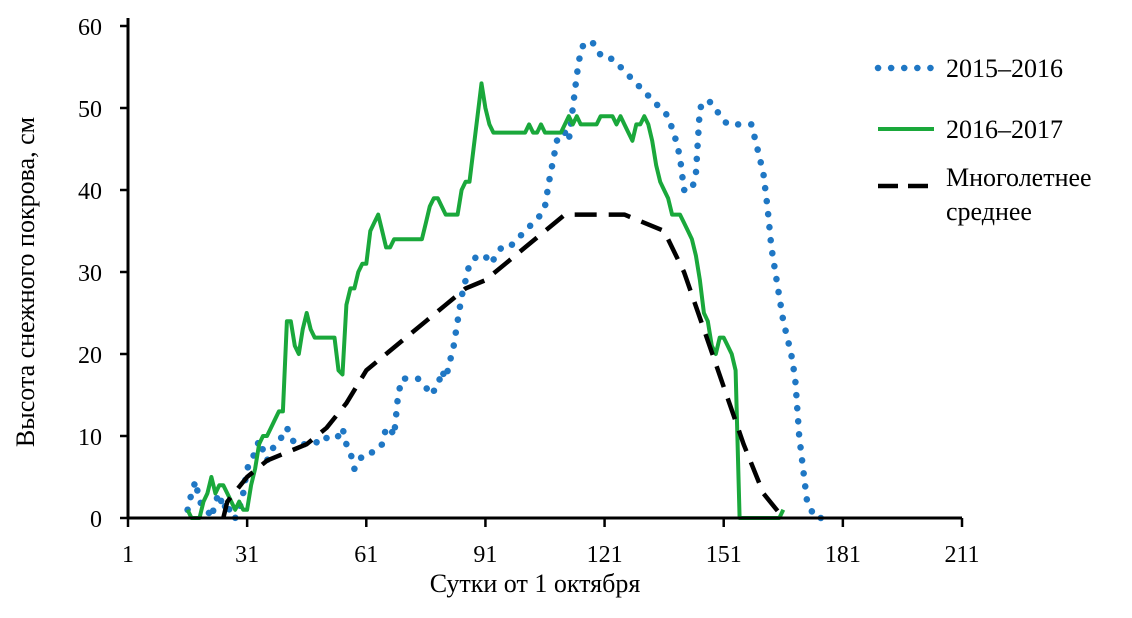 The height and width of the screenshot is (618, 1132). Describe the element at coordinates (90, 356) in the screenshot. I see `y-tick-label: 20` at that location.